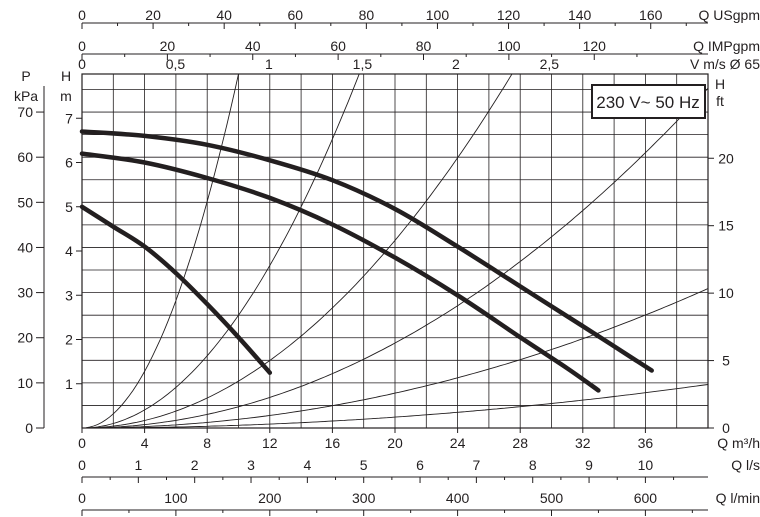  I want to click on tick-label-impgpm: 40, so click(253, 46).